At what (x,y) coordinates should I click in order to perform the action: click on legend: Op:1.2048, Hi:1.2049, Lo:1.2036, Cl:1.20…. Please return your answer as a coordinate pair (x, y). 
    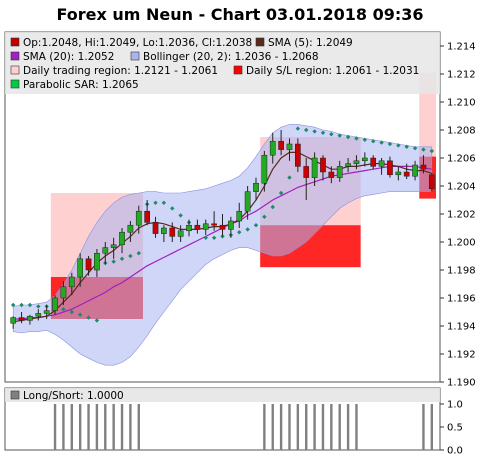
    Looking at the image, I should click on (214, 64).